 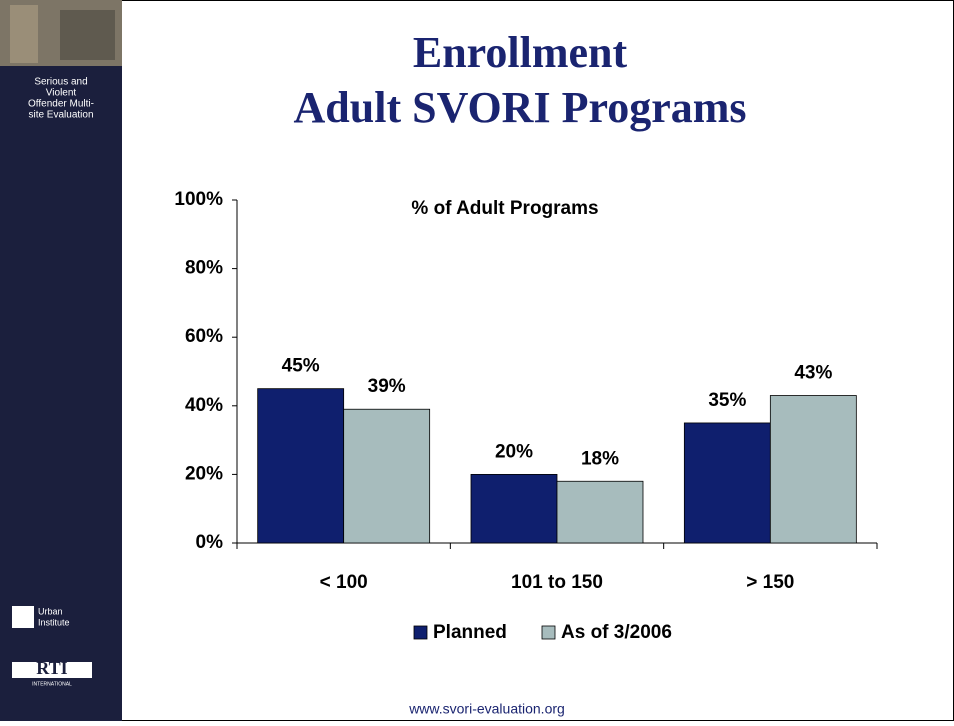 What do you see at coordinates (557, 582) in the screenshot?
I see `x-tick-label: 101 to 150` at bounding box center [557, 582].